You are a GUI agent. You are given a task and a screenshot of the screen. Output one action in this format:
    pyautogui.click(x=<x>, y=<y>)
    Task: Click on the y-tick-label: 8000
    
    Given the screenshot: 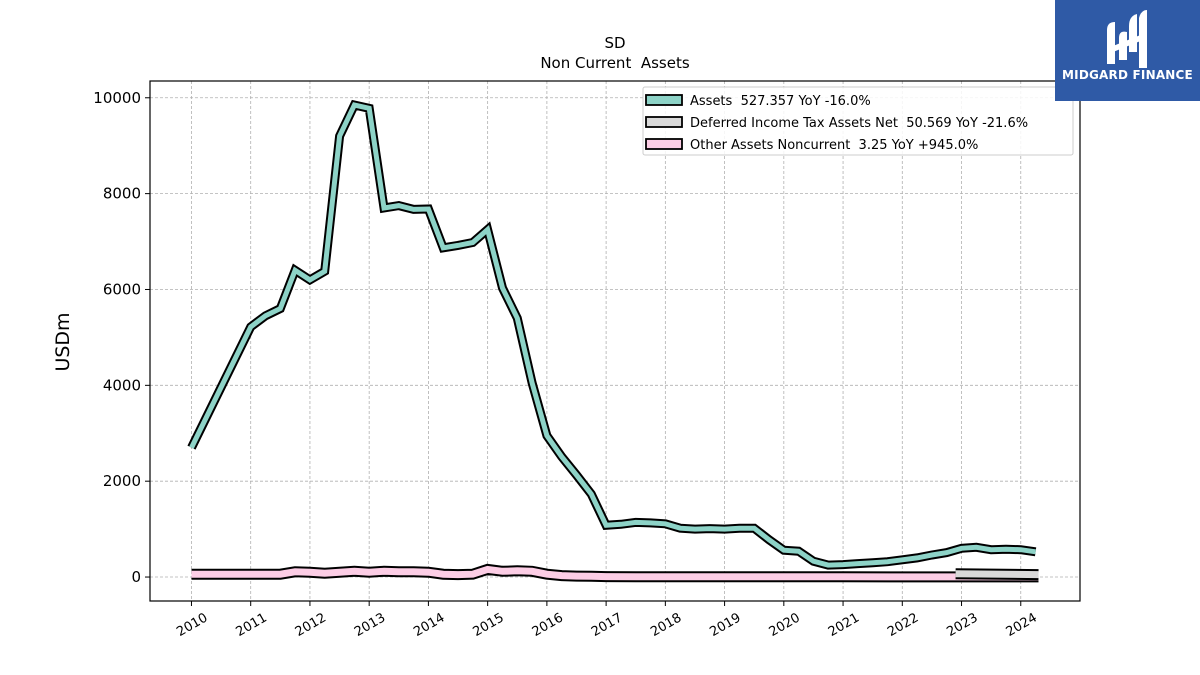 What is the action you would take?
    pyautogui.click(x=122, y=194)
    